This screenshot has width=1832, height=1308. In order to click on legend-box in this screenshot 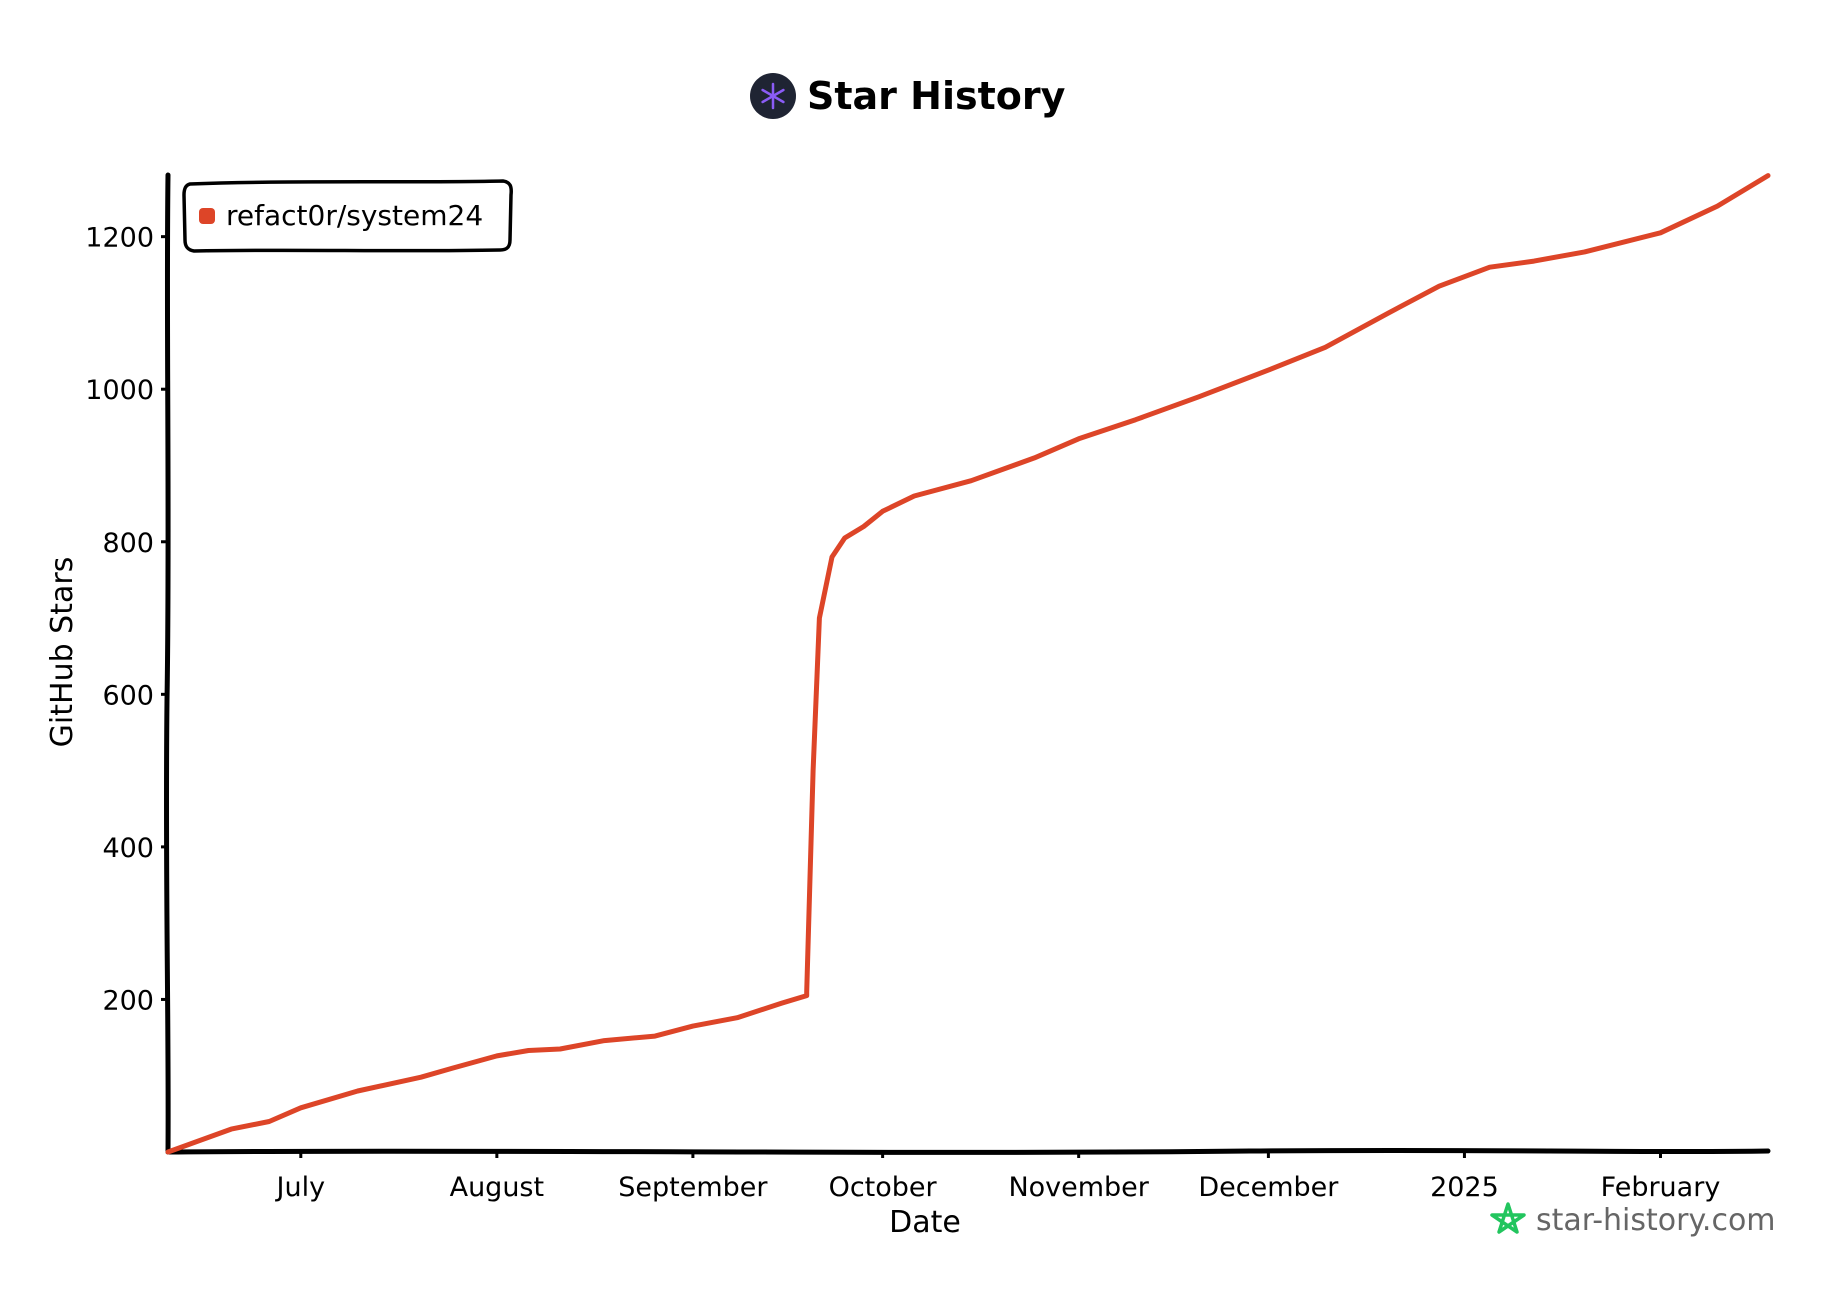, I will do `click(347, 216)`.